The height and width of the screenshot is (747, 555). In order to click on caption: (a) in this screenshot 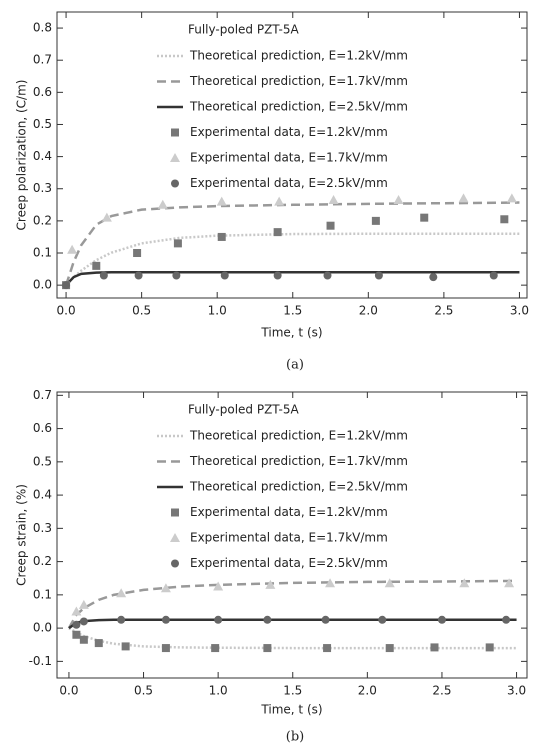, I will do `click(295, 365)`.